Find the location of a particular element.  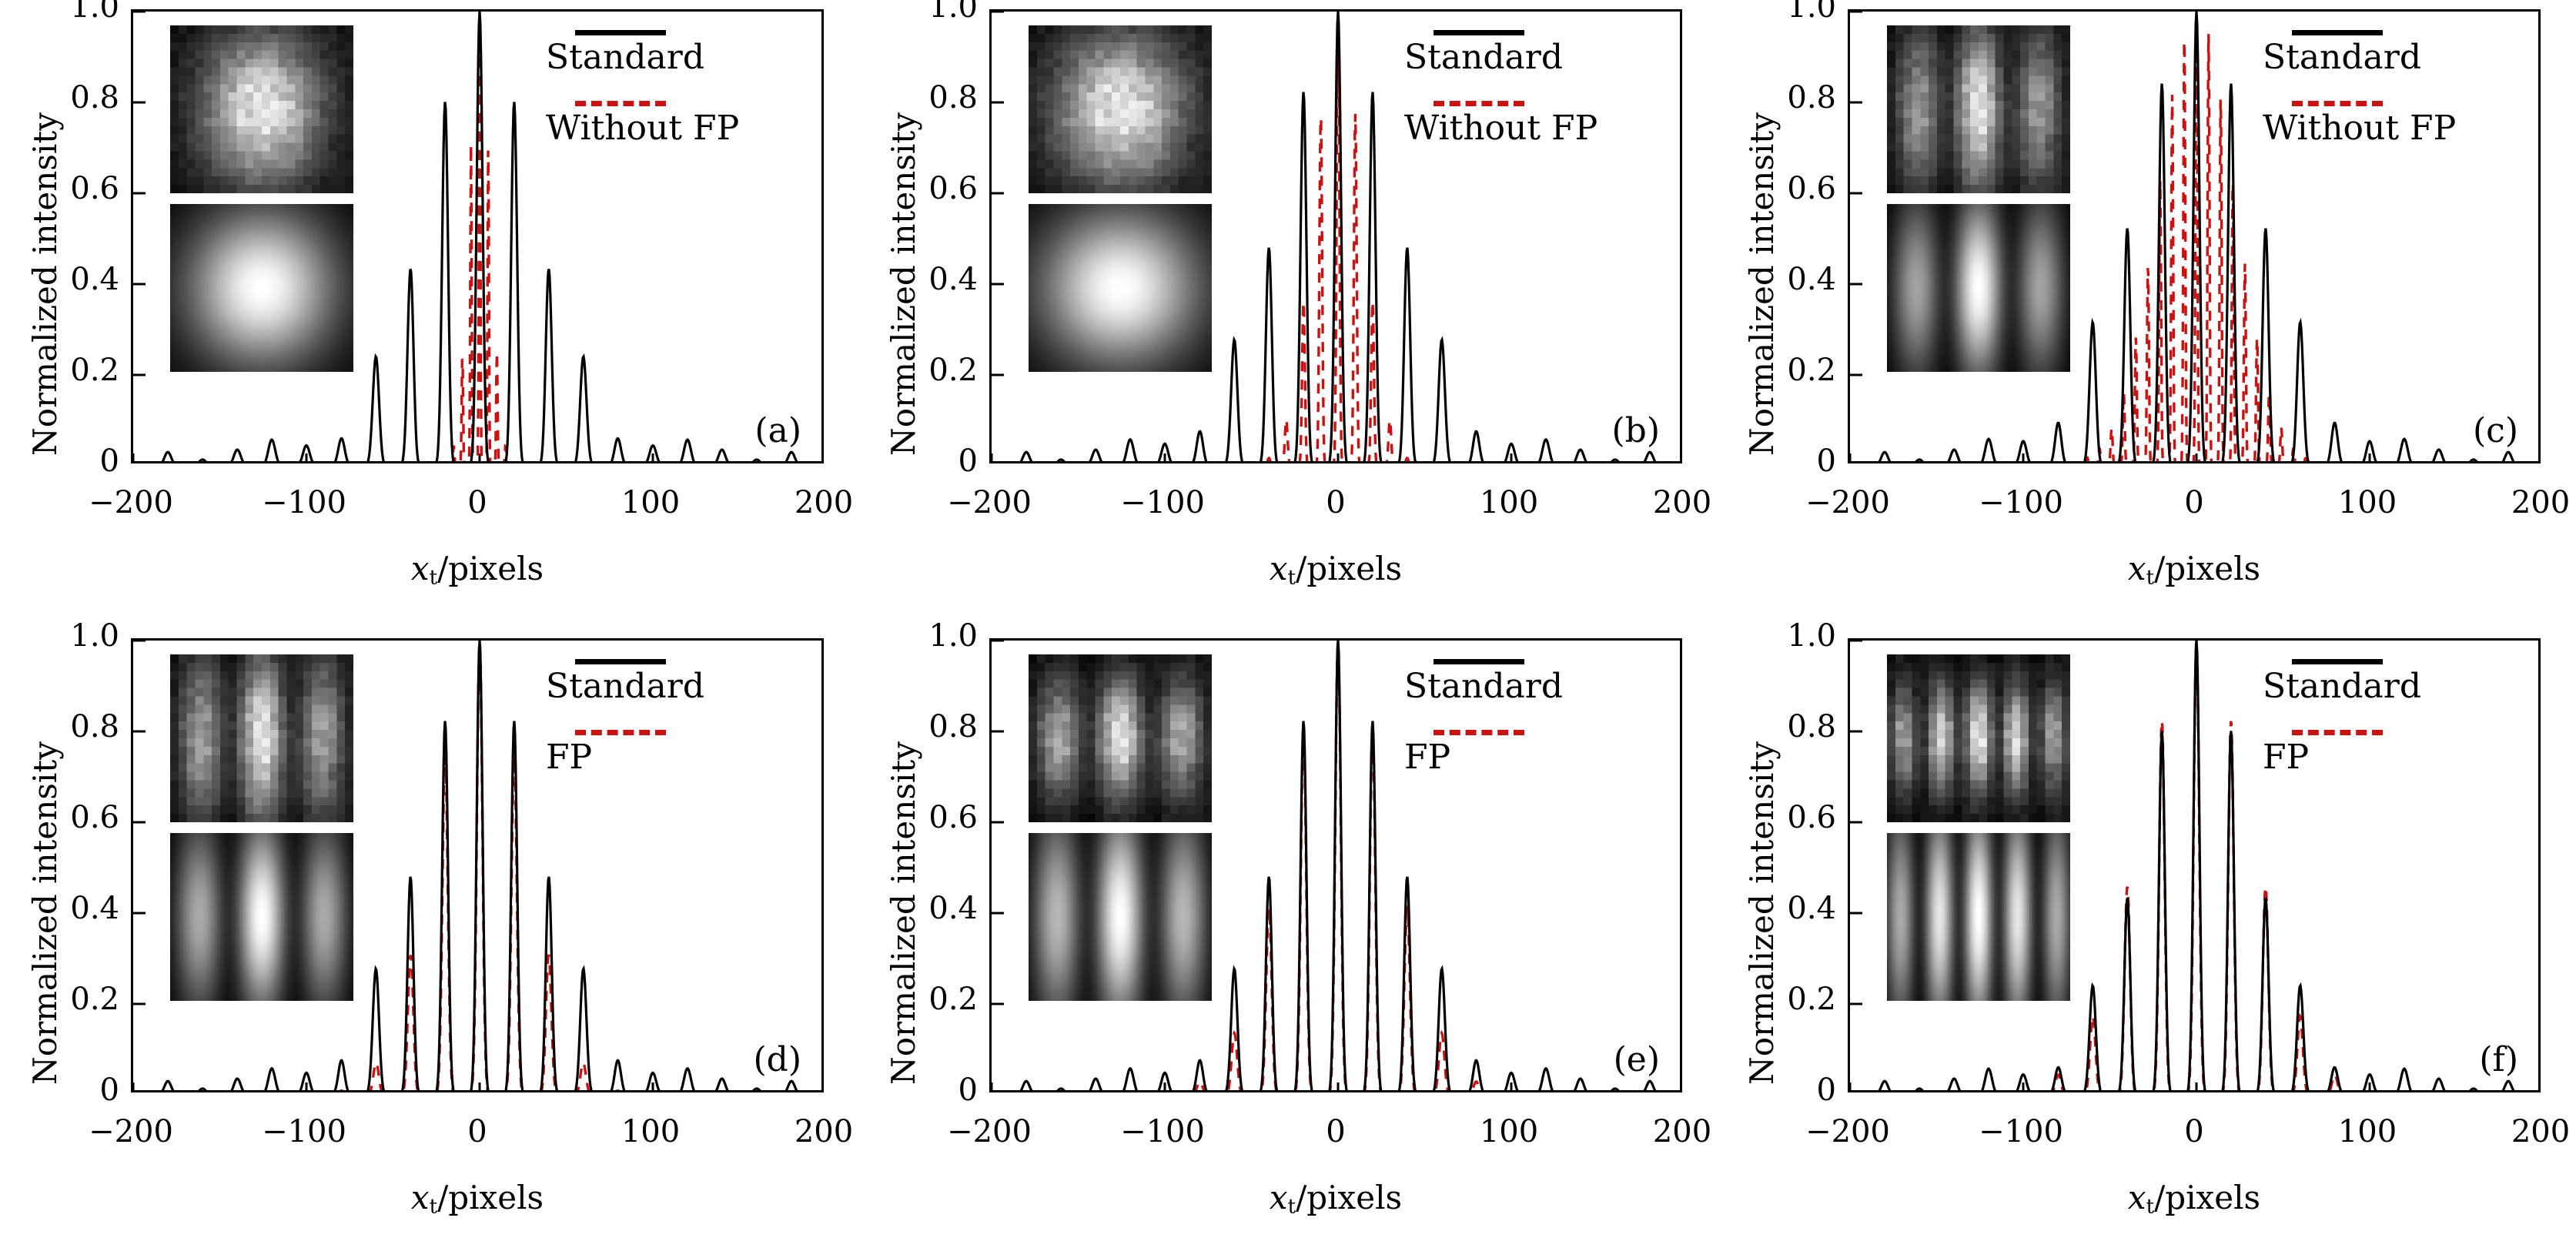

legend: Standard FP is located at coordinates (1531, 722).